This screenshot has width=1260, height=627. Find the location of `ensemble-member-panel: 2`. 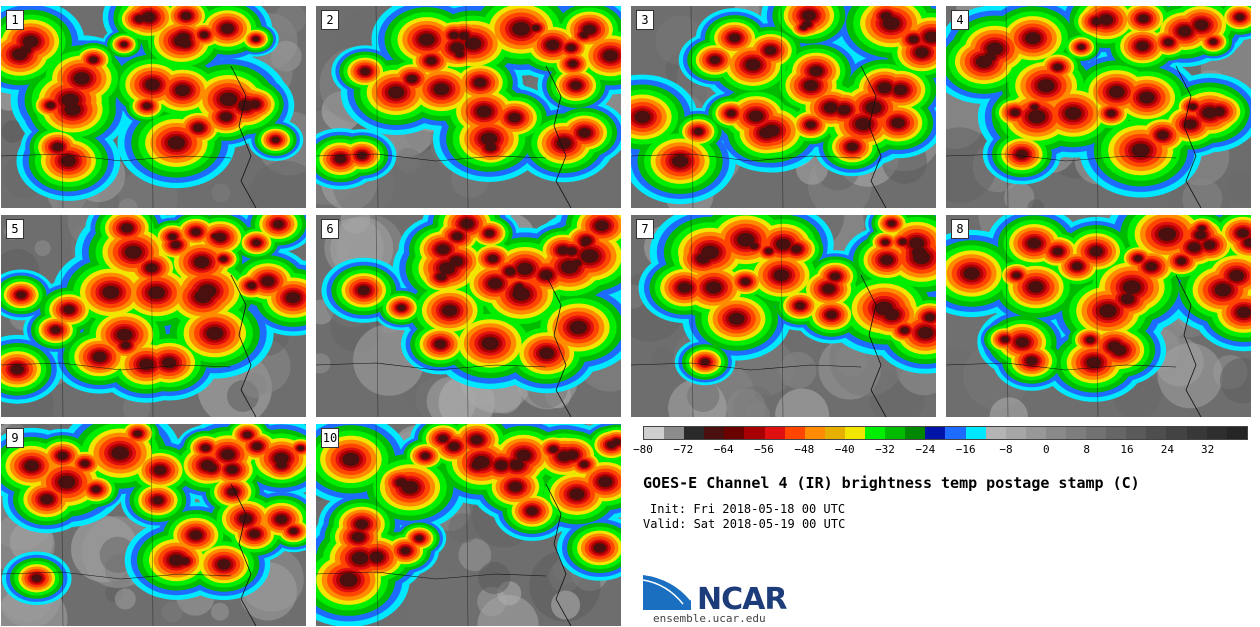

ensemble-member-panel: 2 is located at coordinates (468, 107).